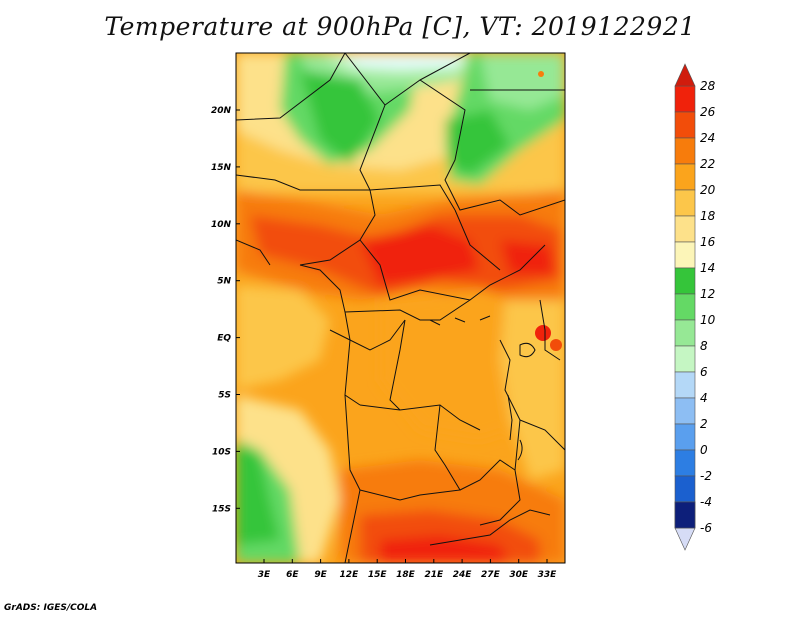 This screenshot has width=800, height=618. I want to click on lon-tick-label: 21E, so click(434, 575).